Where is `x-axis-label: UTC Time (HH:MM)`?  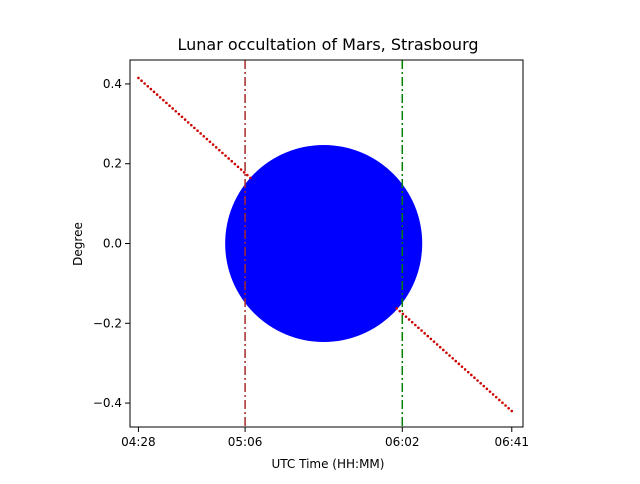
x-axis-label: UTC Time (HH:MM) is located at coordinates (328, 464).